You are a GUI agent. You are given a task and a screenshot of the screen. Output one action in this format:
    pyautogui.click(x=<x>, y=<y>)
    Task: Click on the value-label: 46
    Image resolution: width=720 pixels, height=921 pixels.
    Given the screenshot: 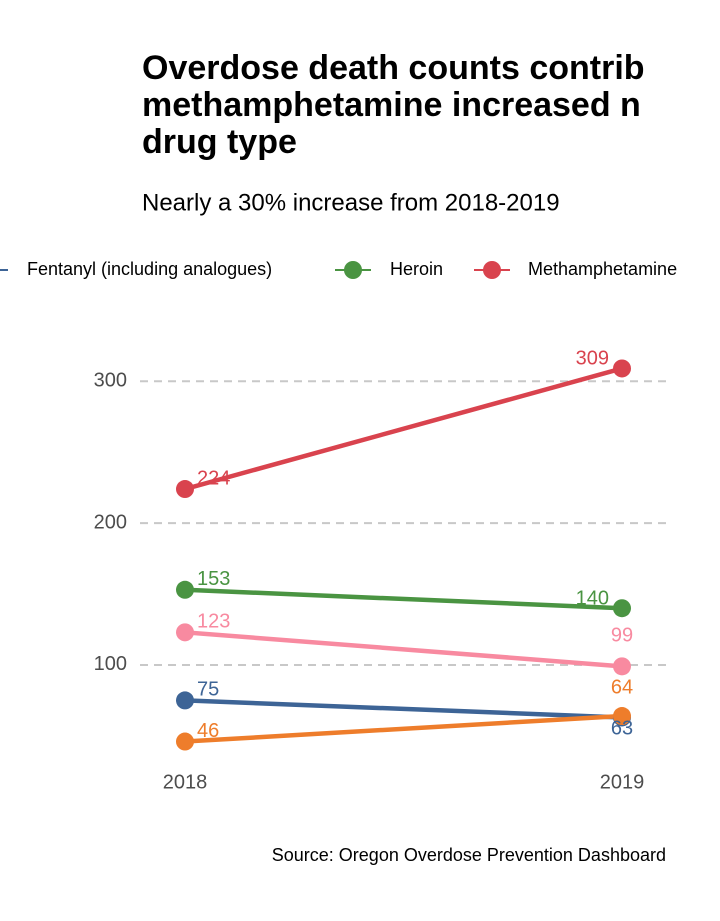 What is the action you would take?
    pyautogui.click(x=208, y=731)
    